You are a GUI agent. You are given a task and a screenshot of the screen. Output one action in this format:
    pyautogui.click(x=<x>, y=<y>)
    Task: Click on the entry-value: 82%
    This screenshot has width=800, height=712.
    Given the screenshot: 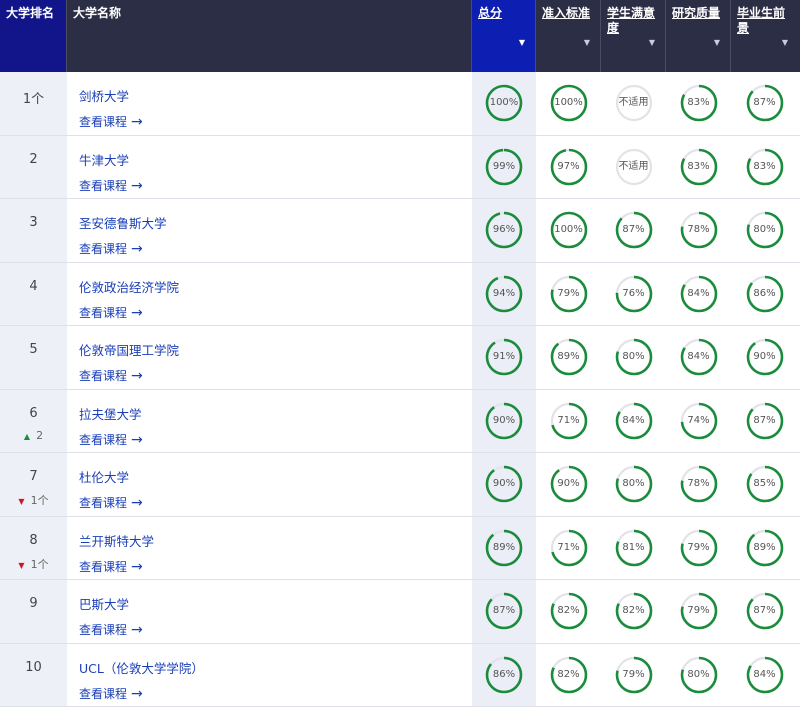 What is the action you would take?
    pyautogui.click(x=568, y=674)
    